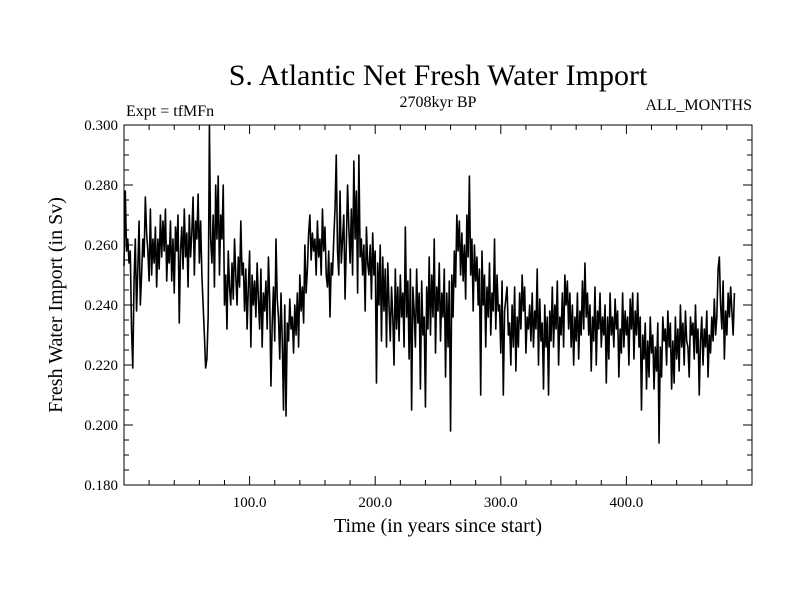  I want to click on y-tick-label: 0.200, so click(101, 426).